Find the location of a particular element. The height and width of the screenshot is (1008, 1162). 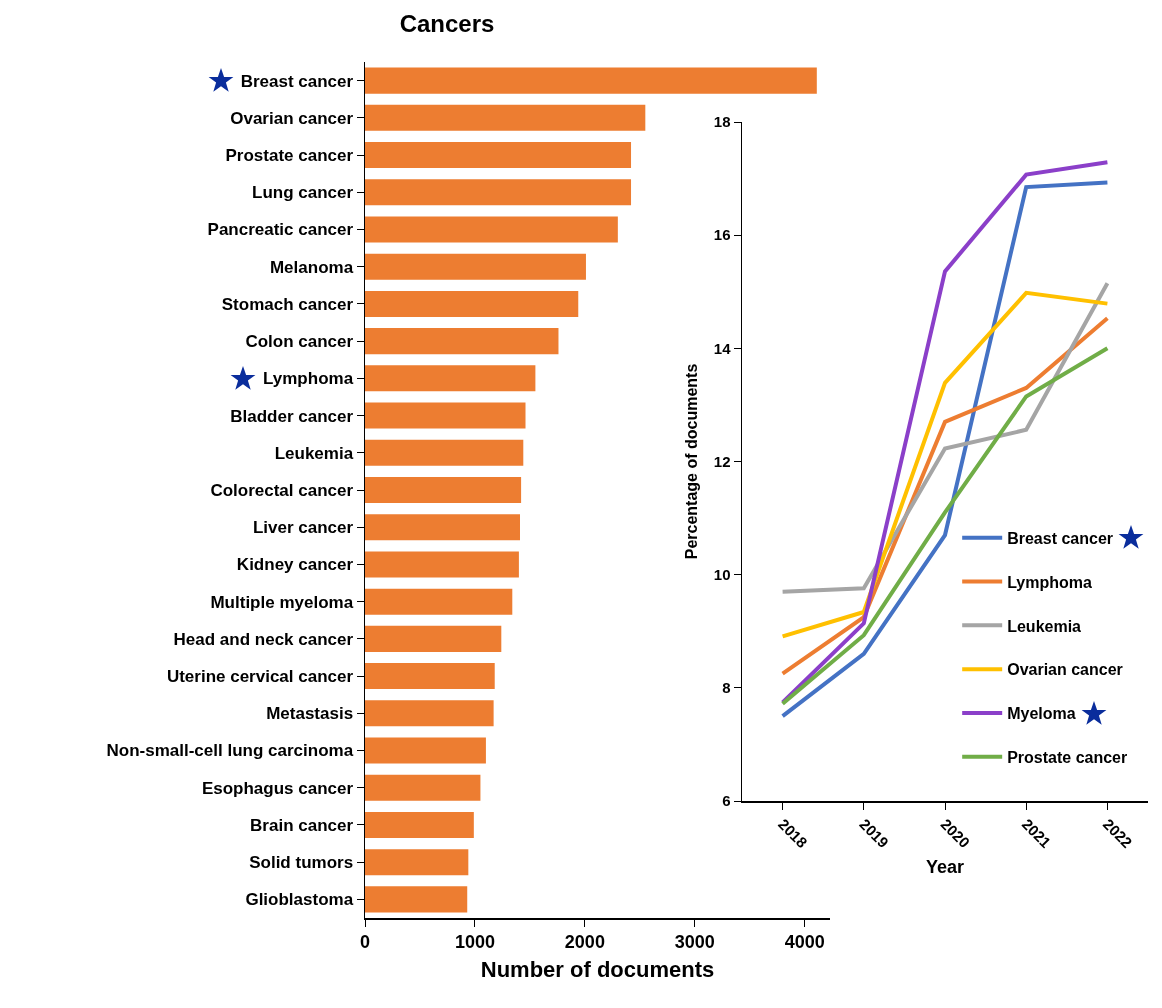

y-tick-label: Colorectal cancer is located at coordinates (282, 490).